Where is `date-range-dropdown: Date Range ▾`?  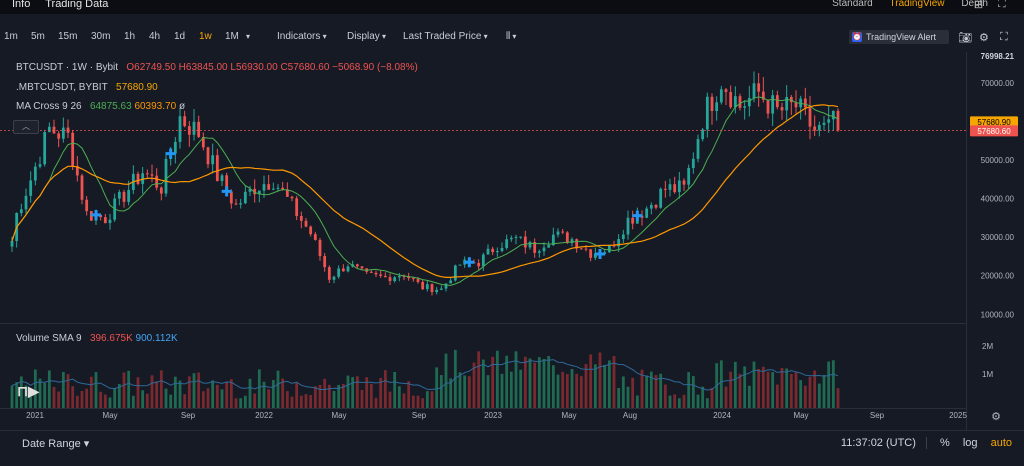 date-range-dropdown: Date Range ▾ is located at coordinates (56, 444).